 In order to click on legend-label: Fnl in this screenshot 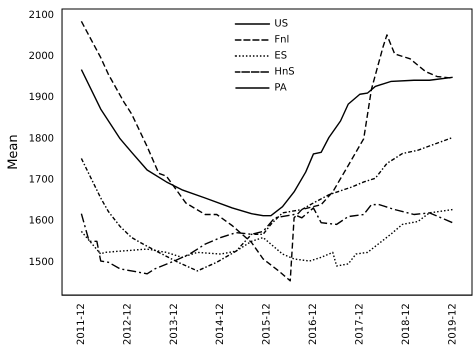, I will do `click(282, 40)`.